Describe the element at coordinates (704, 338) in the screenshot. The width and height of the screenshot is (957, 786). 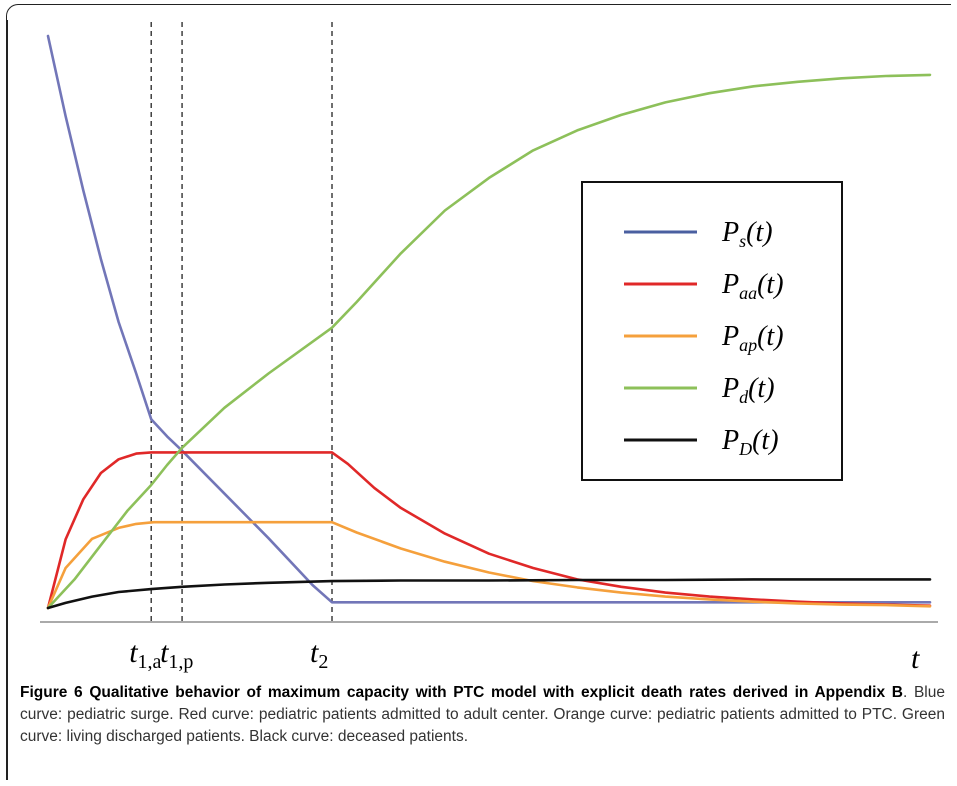
I see `legend: Ps(t) Paa(t) Pap(t) Pd(t) PD(t)` at that location.